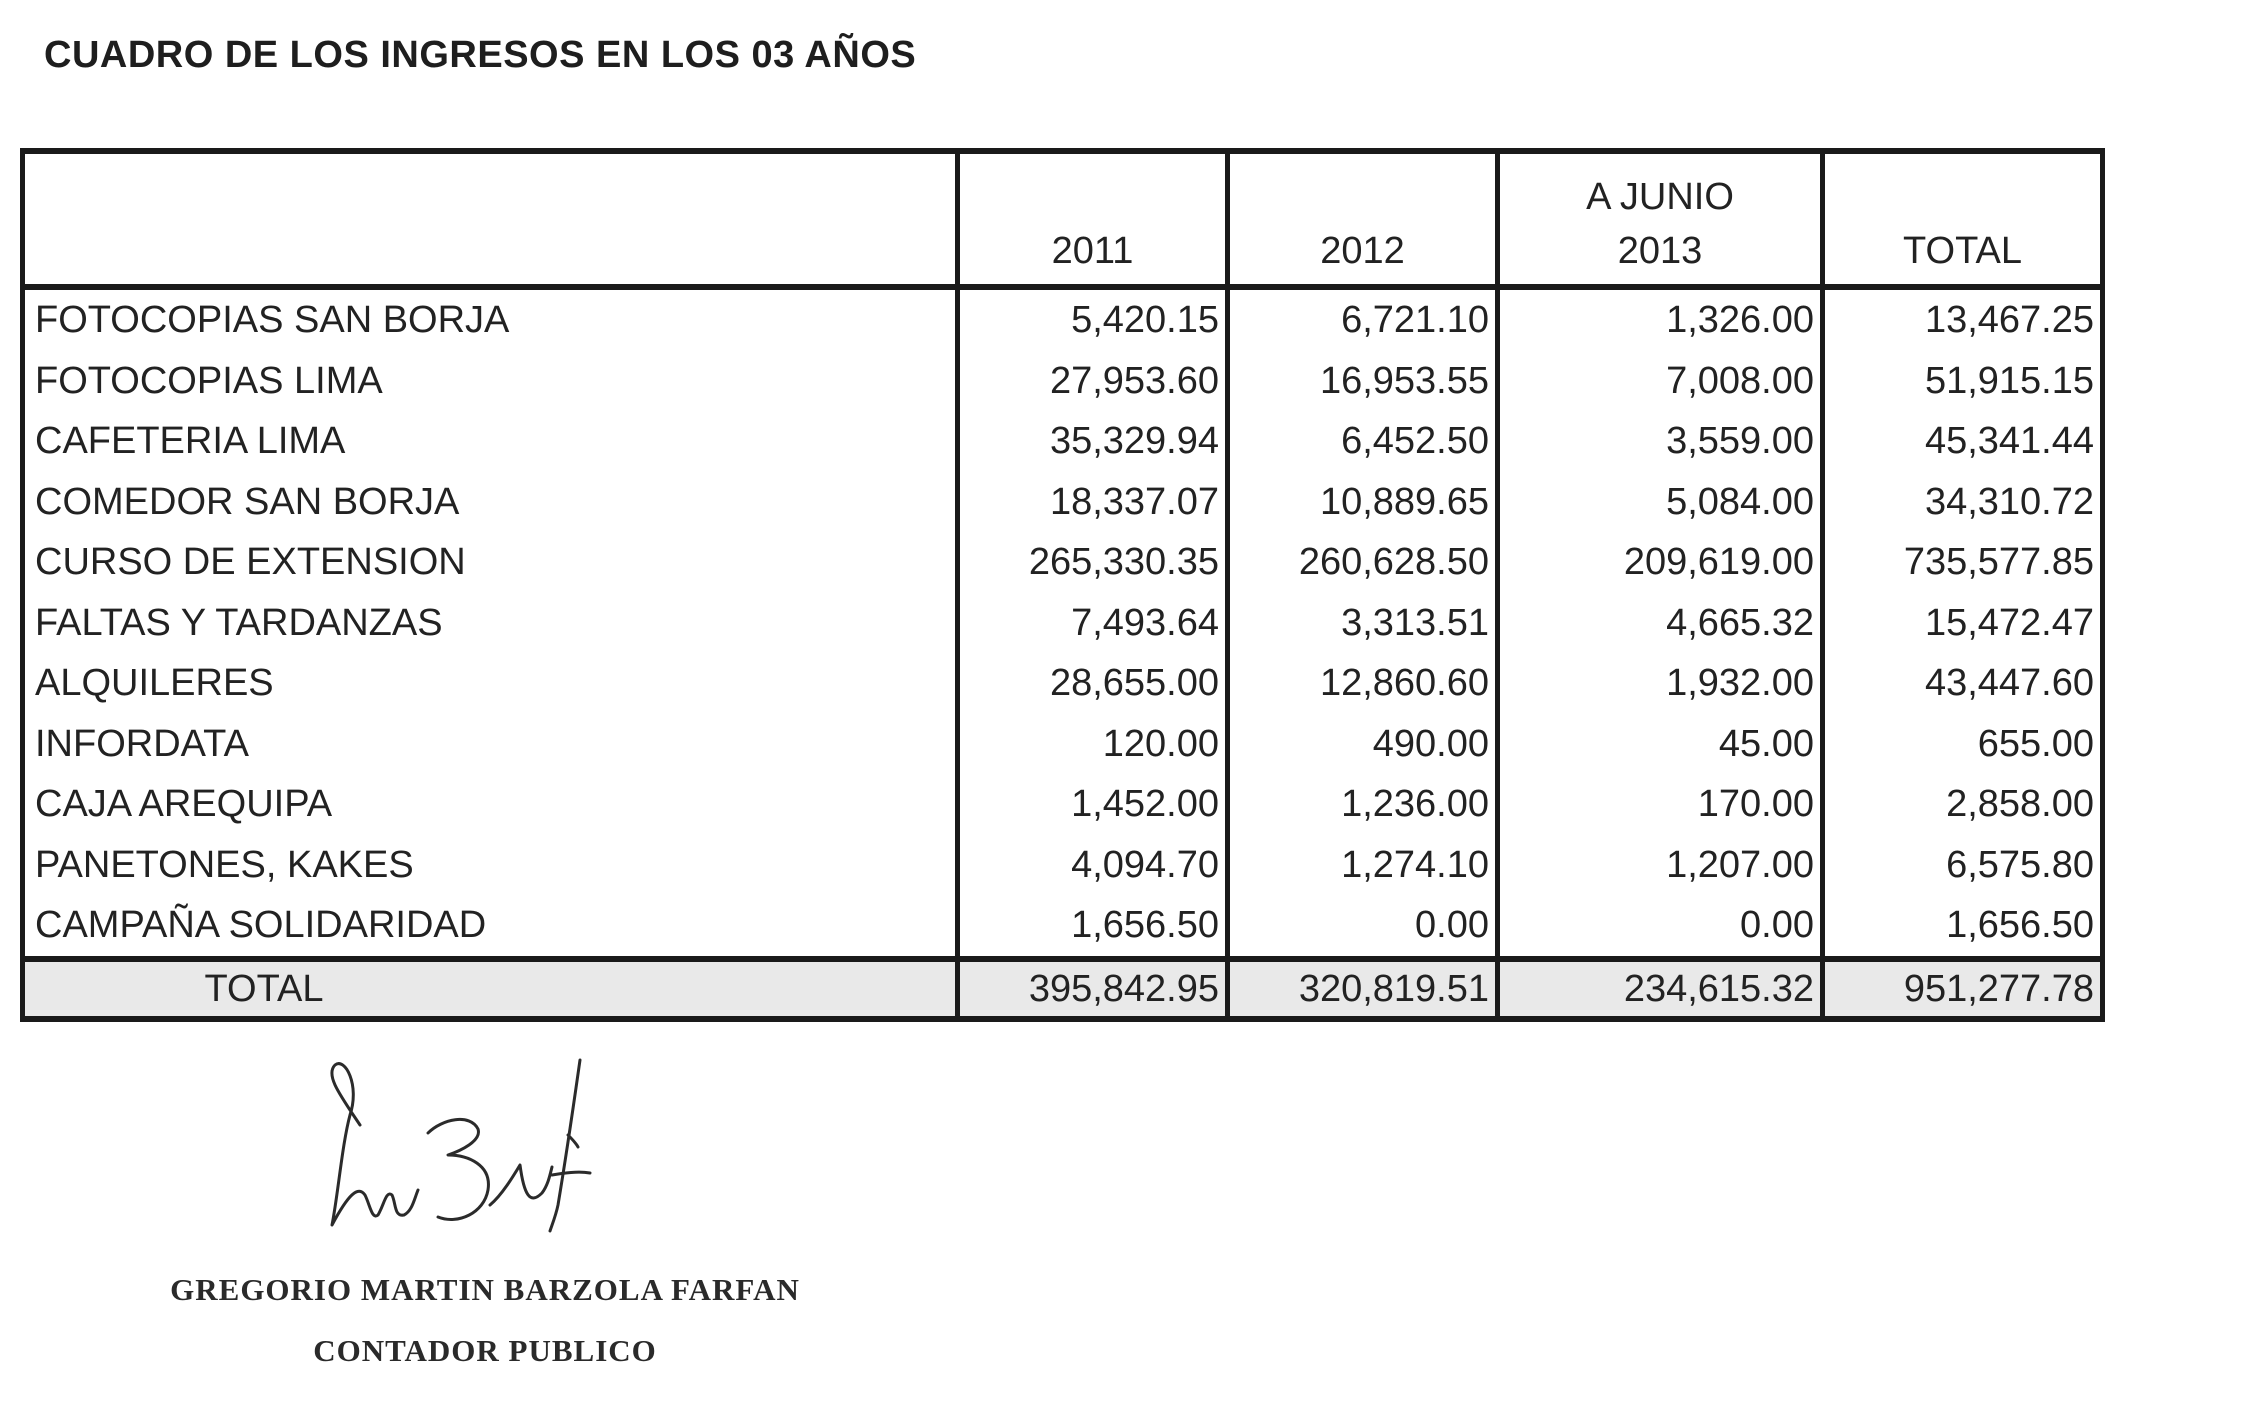  I want to click on row-value-total: 15,472.47, so click(1962, 622).